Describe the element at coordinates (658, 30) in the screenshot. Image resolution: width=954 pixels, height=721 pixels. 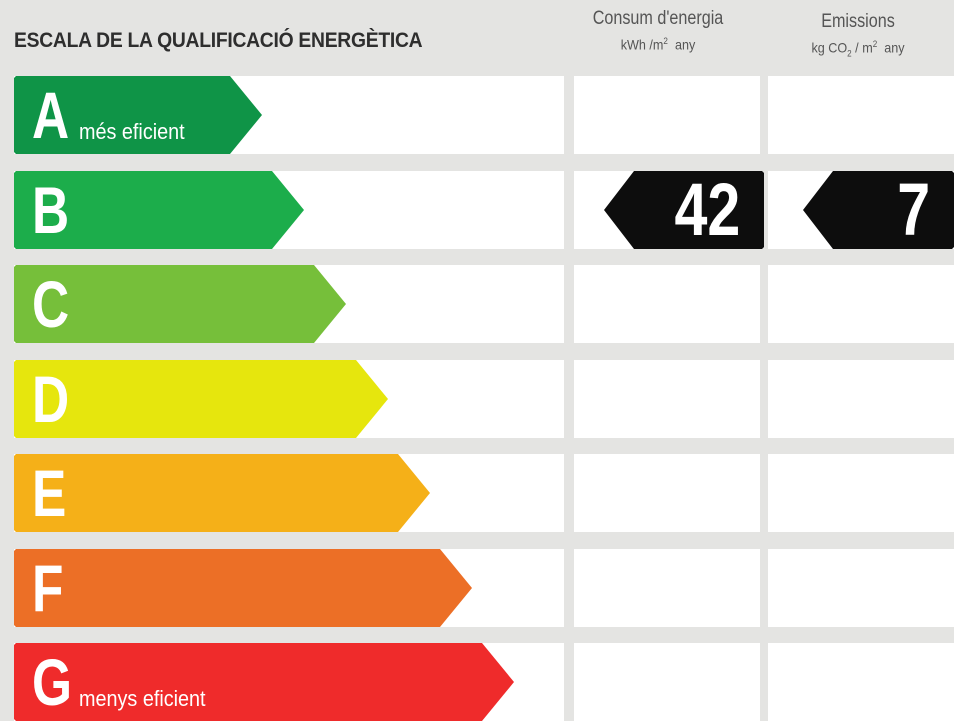
I see `energy-column-header: Consum d'energia kWh /m2 any` at that location.